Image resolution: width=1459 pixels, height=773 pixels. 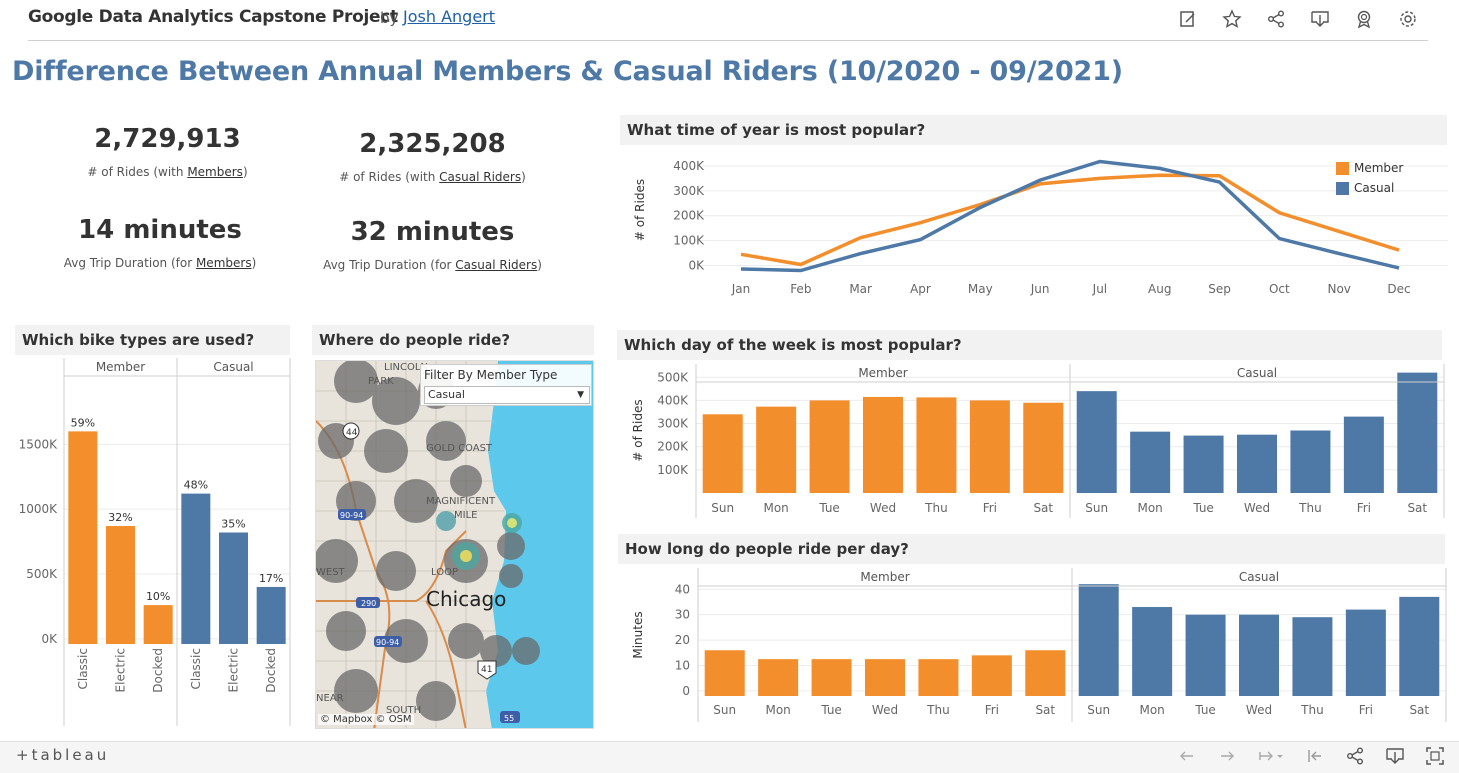 What do you see at coordinates (331, 572) in the screenshot?
I see `svg-text: WEST` at bounding box center [331, 572].